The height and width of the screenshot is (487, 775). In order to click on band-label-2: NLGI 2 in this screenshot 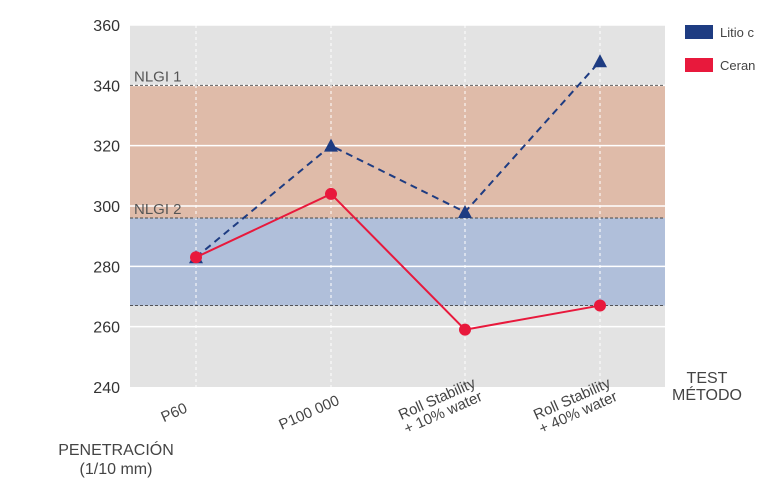, I will do `click(158, 209)`.